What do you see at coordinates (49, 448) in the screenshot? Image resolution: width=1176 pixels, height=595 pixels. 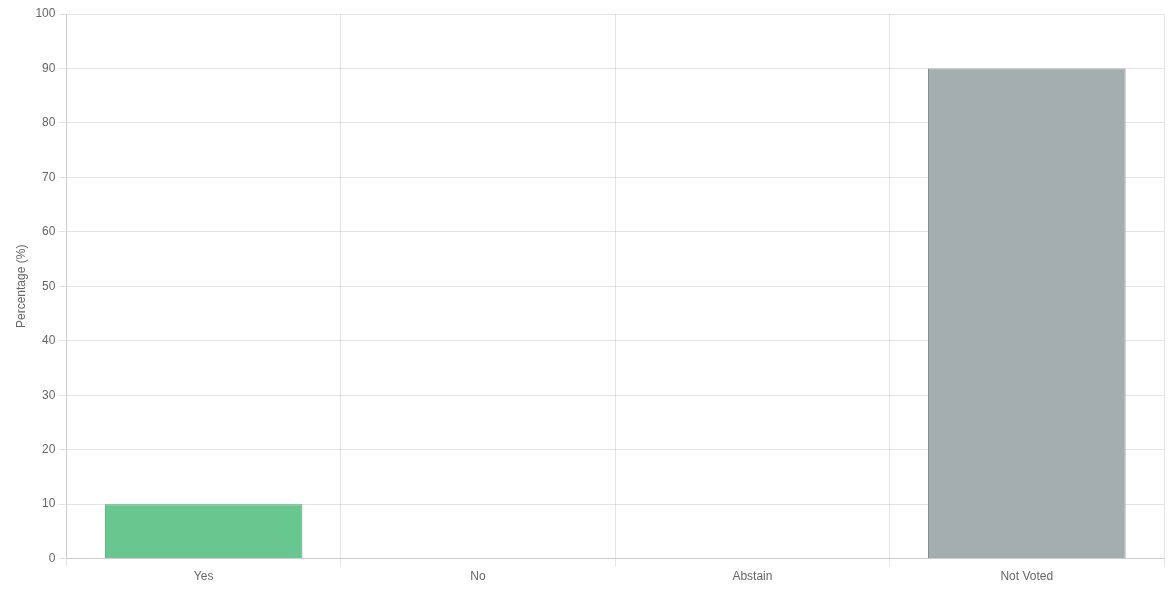 I see `y-tick-label: 20` at bounding box center [49, 448].